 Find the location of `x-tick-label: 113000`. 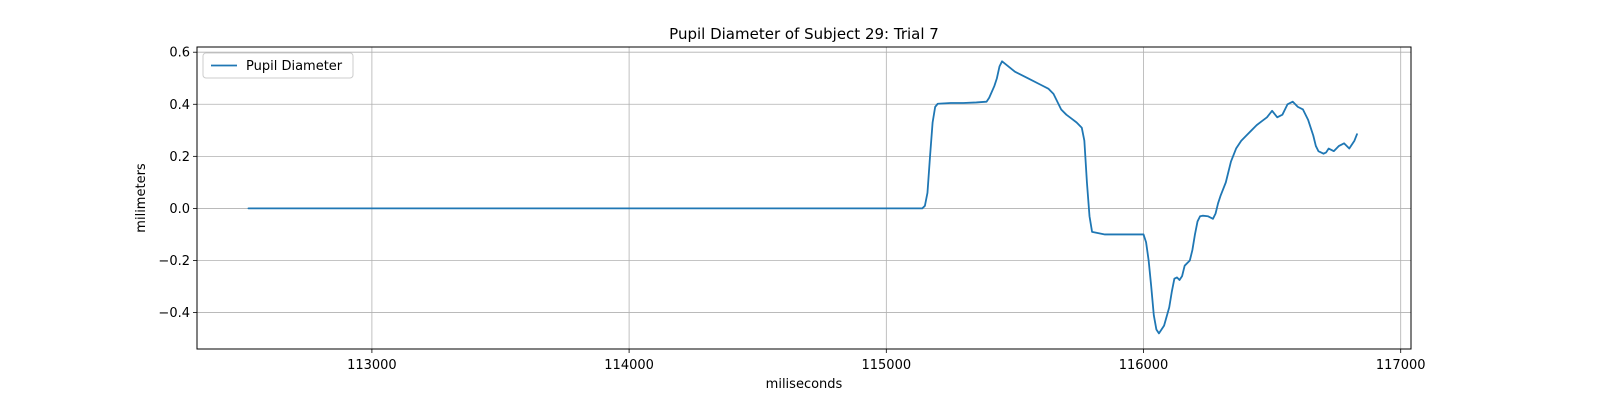

x-tick-label: 113000 is located at coordinates (372, 365).